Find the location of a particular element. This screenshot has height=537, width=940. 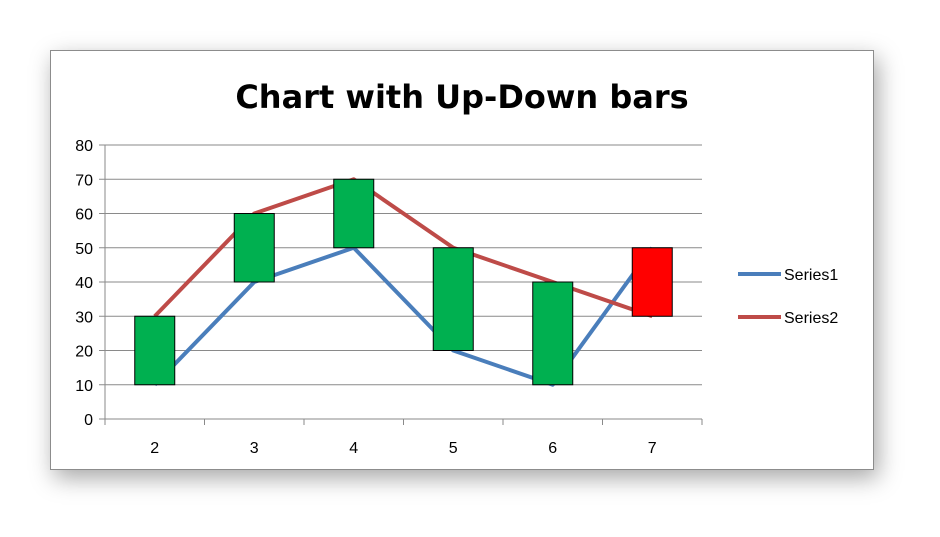

legend-label: Series2 is located at coordinates (811, 318).